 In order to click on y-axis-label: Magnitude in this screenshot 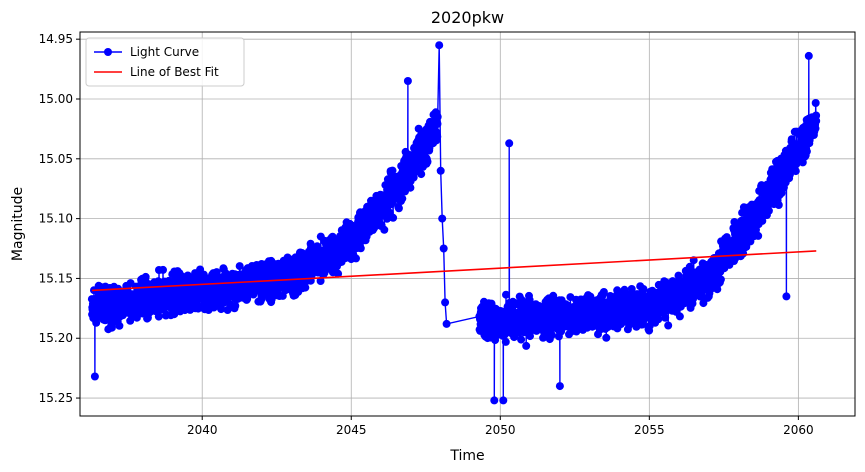, I will do `click(18, 224)`.